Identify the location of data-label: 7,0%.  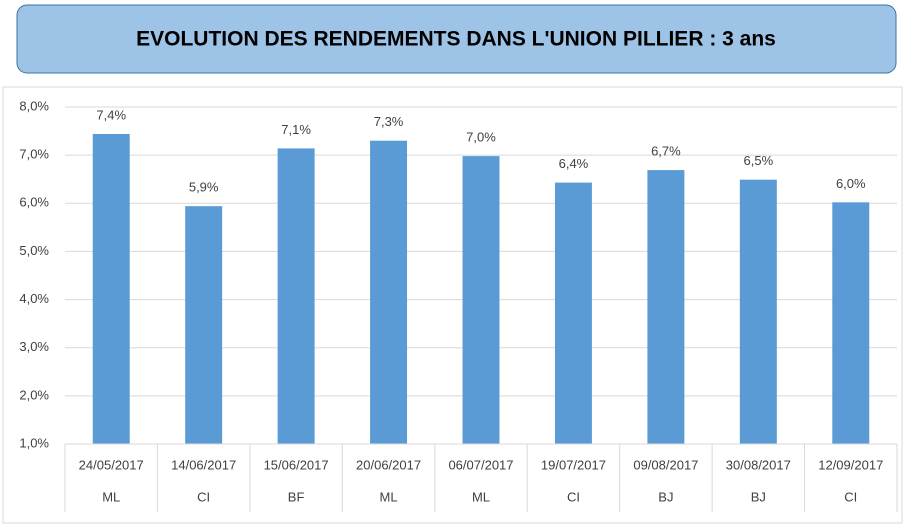
(481, 137).